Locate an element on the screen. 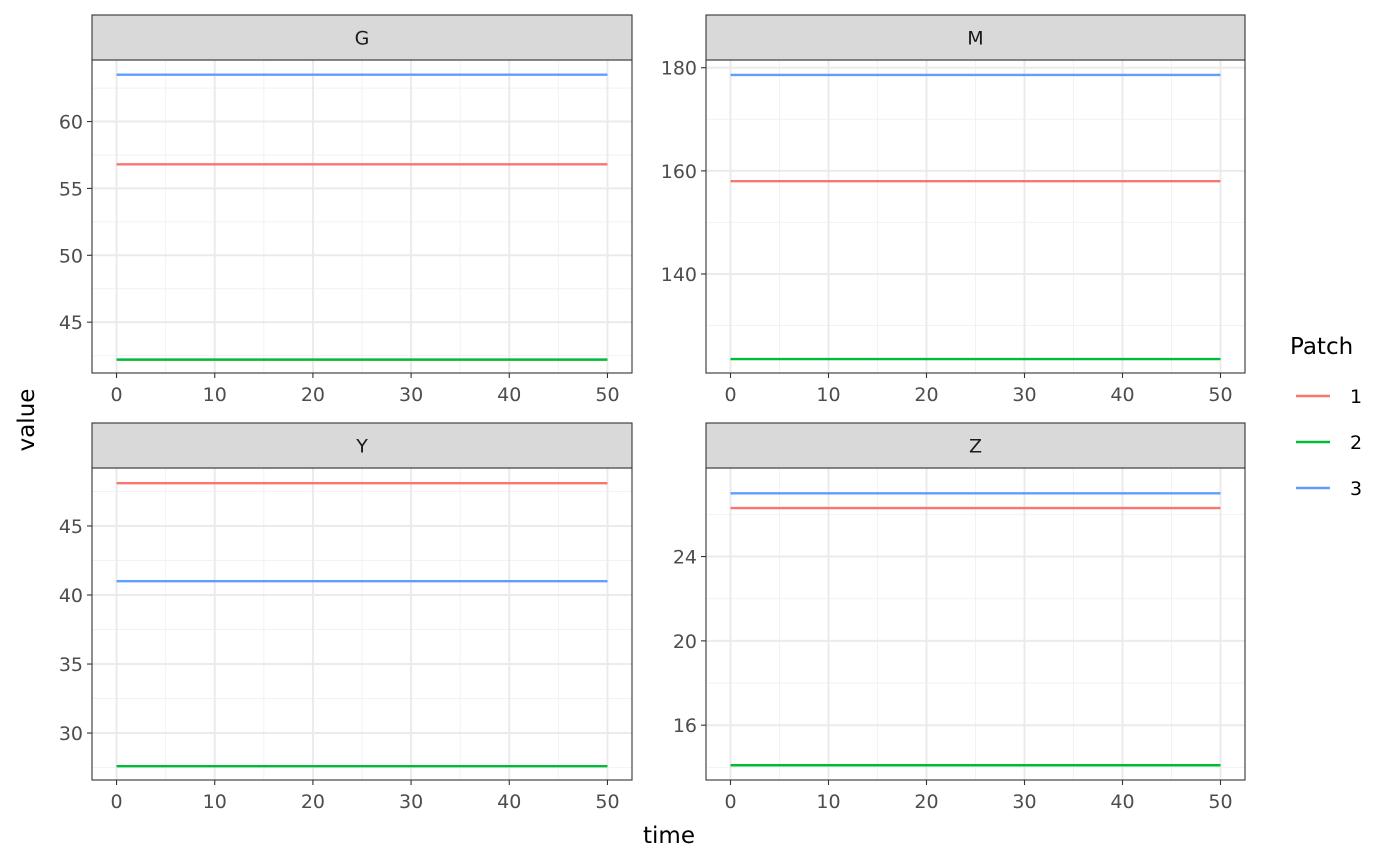 This screenshot has width=1400, height=865. y-tick-label: 60 is located at coordinates (71, 123).